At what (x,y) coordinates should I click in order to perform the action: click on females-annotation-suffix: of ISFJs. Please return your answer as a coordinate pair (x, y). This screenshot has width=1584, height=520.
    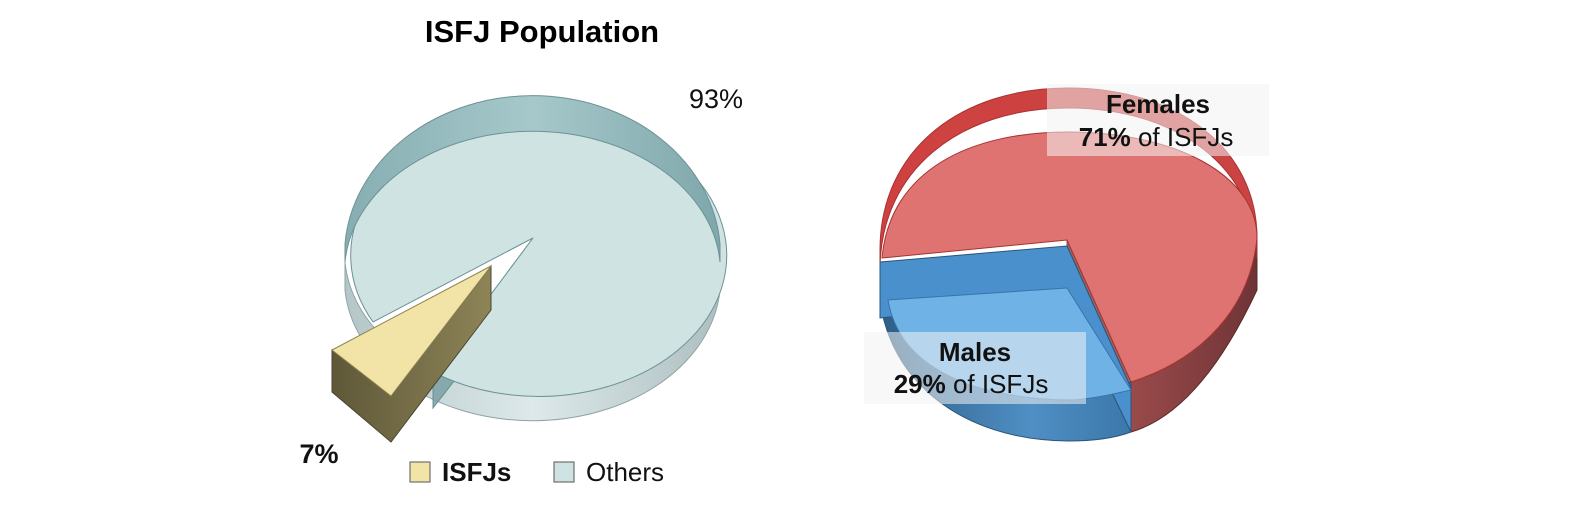
    Looking at the image, I should click on (1182, 137).